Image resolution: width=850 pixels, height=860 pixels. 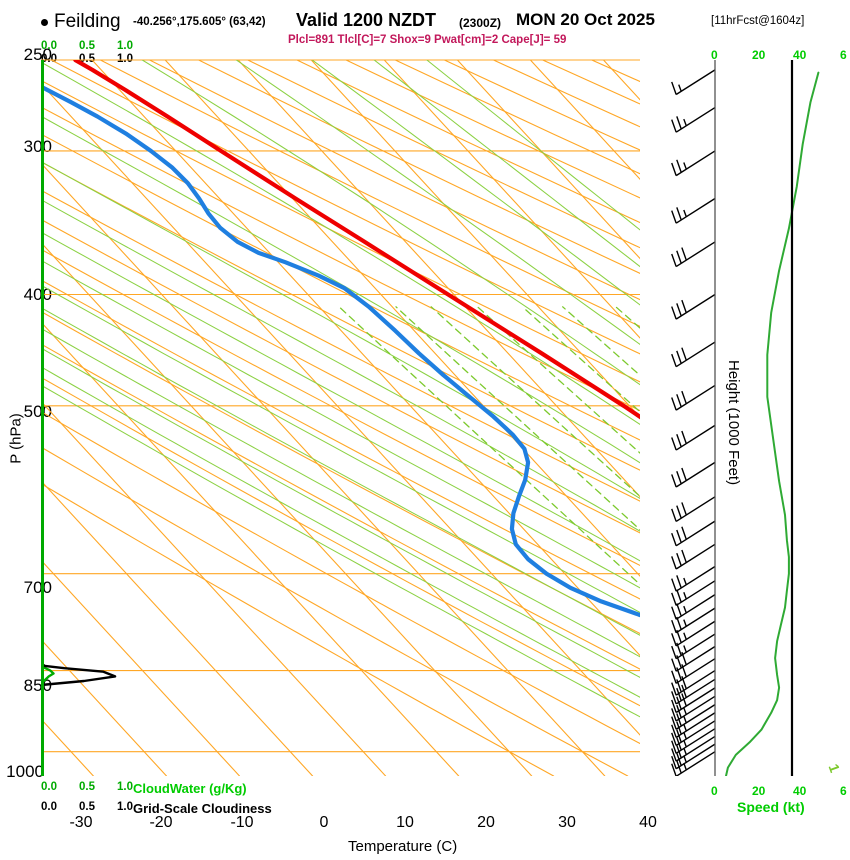 I want to click on speed-bottom-tick-60: 6, so click(x=843, y=791).